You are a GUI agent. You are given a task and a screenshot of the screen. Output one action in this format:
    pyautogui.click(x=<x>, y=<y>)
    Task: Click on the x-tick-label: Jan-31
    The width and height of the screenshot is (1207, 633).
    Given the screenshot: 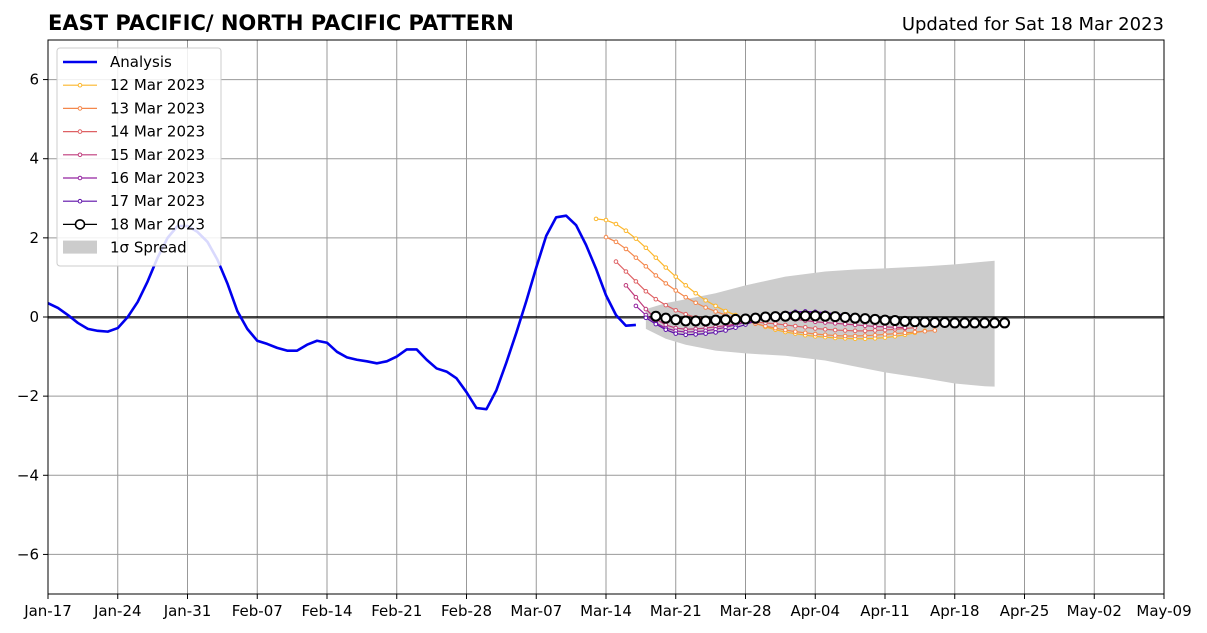 What is the action you would take?
    pyautogui.click(x=187, y=611)
    